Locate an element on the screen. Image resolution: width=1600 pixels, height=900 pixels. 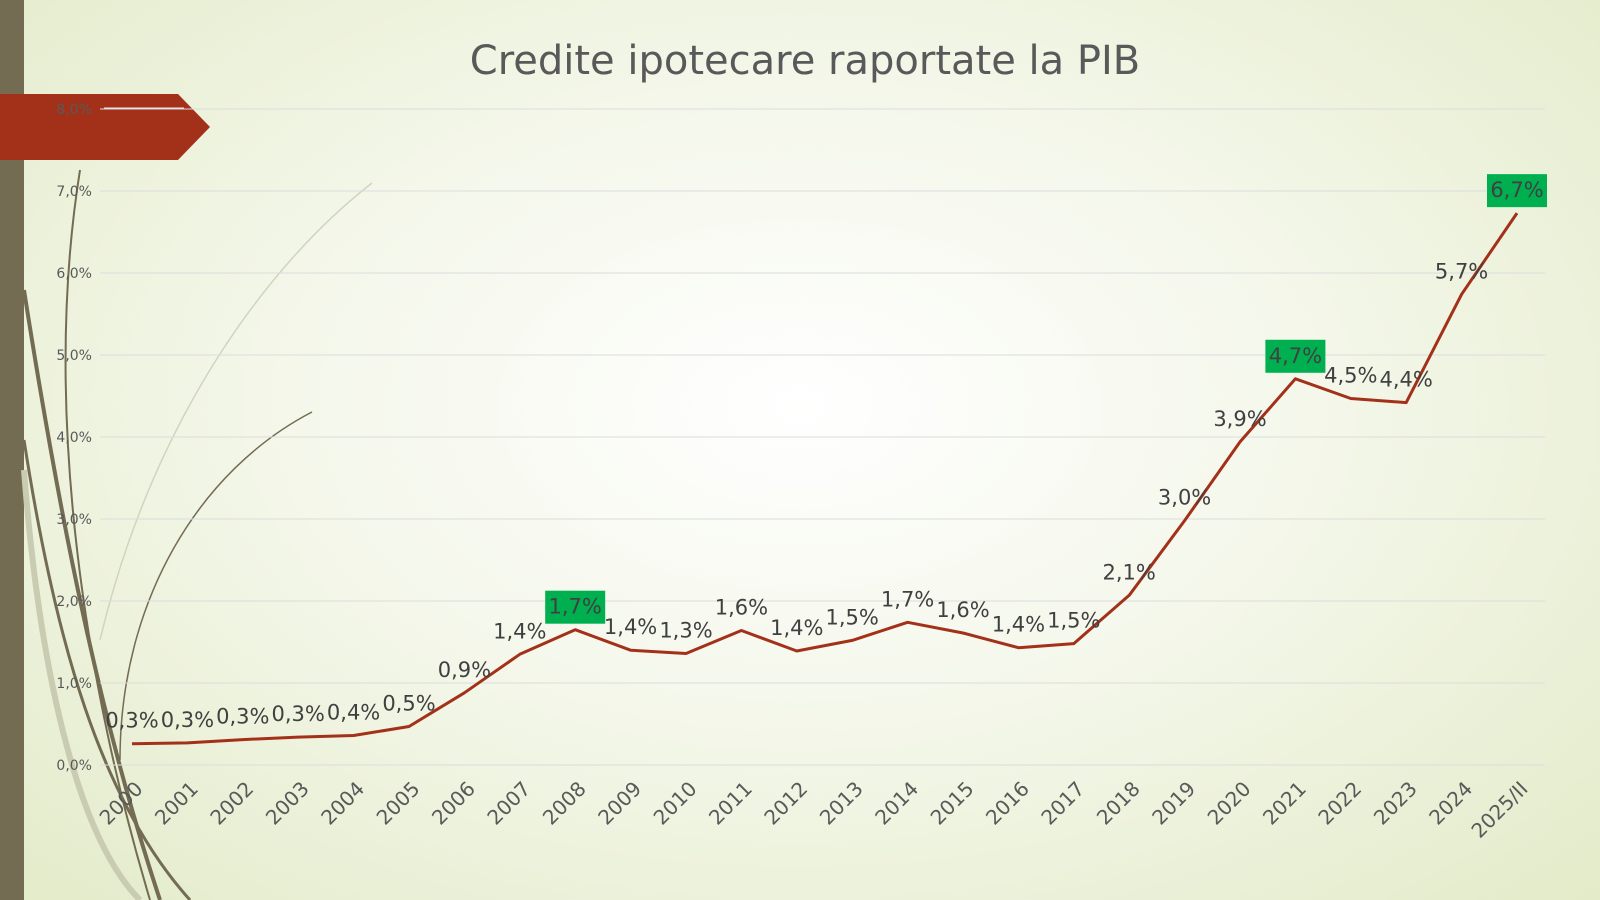
data-label: 4,7% is located at coordinates (1295, 356).